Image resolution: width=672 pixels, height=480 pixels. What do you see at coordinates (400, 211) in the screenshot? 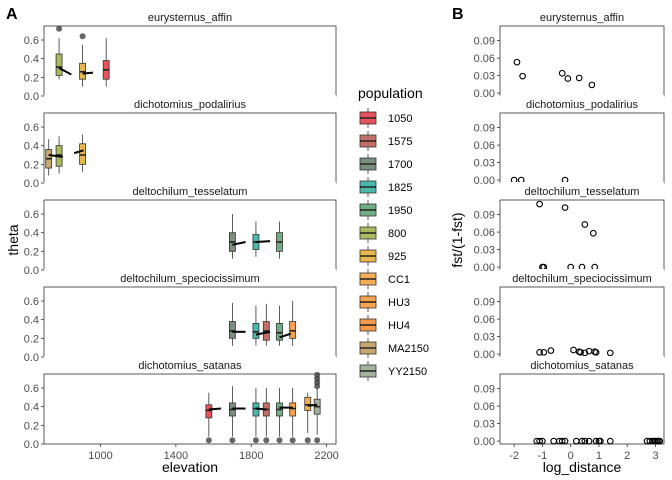
I see `legend-label: 1950` at bounding box center [400, 211].